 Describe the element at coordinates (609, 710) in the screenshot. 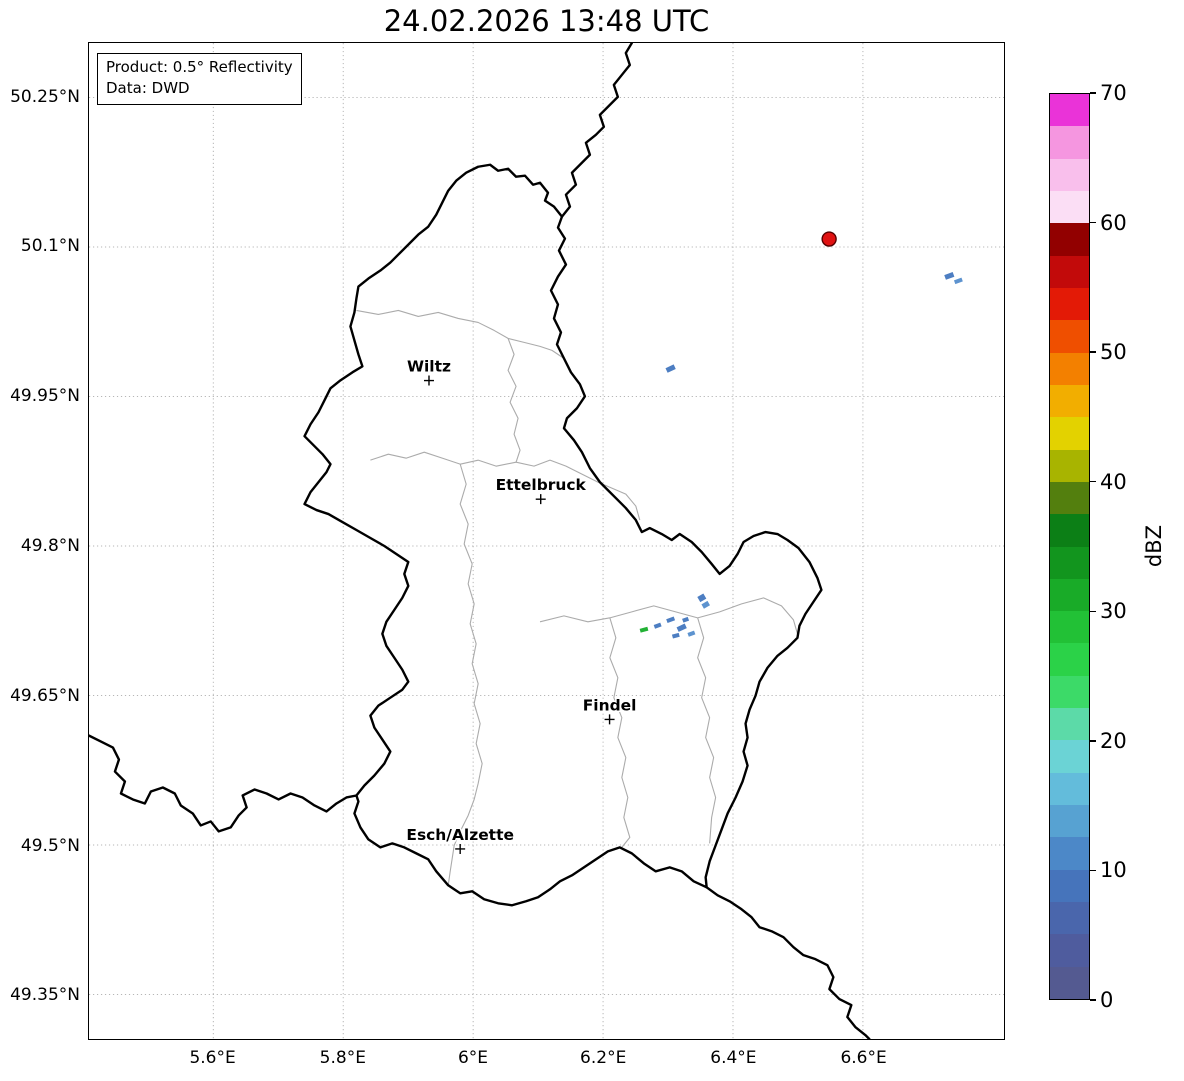

I see `city-marker-group: Findel` at that location.